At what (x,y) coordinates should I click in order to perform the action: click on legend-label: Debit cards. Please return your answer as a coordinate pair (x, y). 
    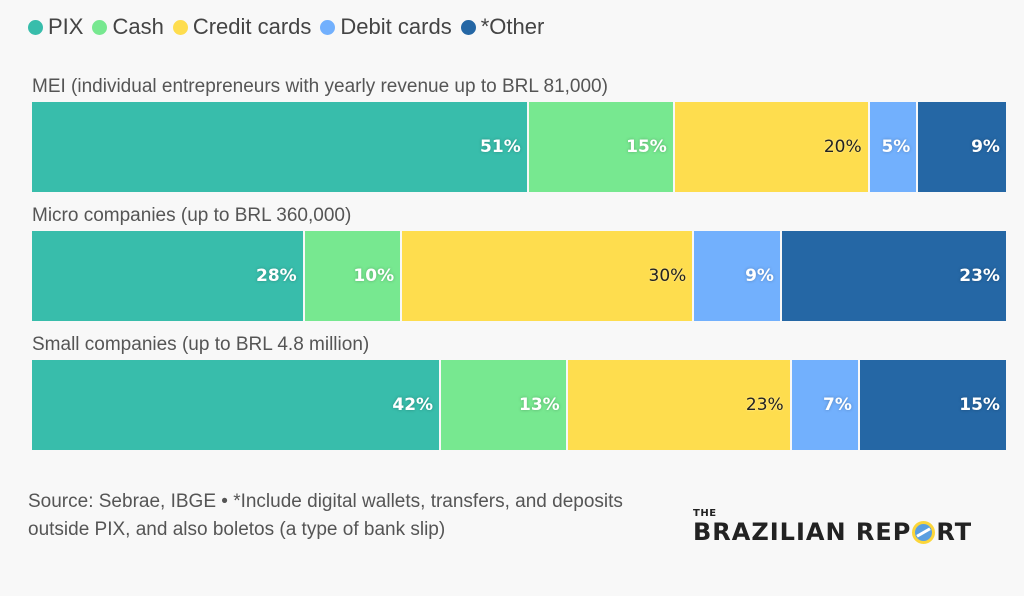
    Looking at the image, I should click on (396, 26).